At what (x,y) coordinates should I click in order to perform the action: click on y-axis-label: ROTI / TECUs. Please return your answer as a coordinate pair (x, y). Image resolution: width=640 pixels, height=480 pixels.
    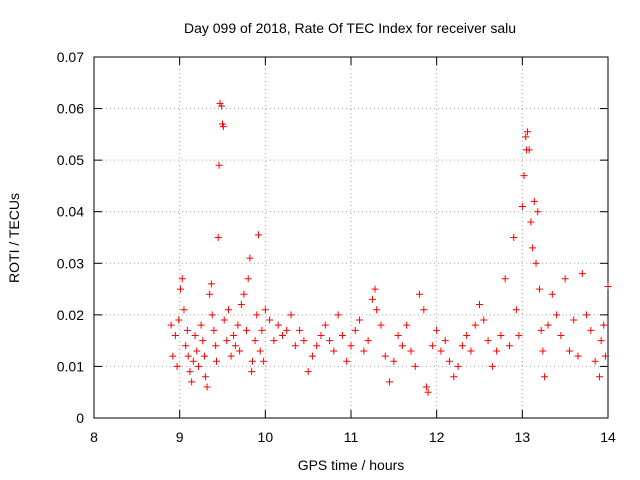
    Looking at the image, I should click on (14, 238).